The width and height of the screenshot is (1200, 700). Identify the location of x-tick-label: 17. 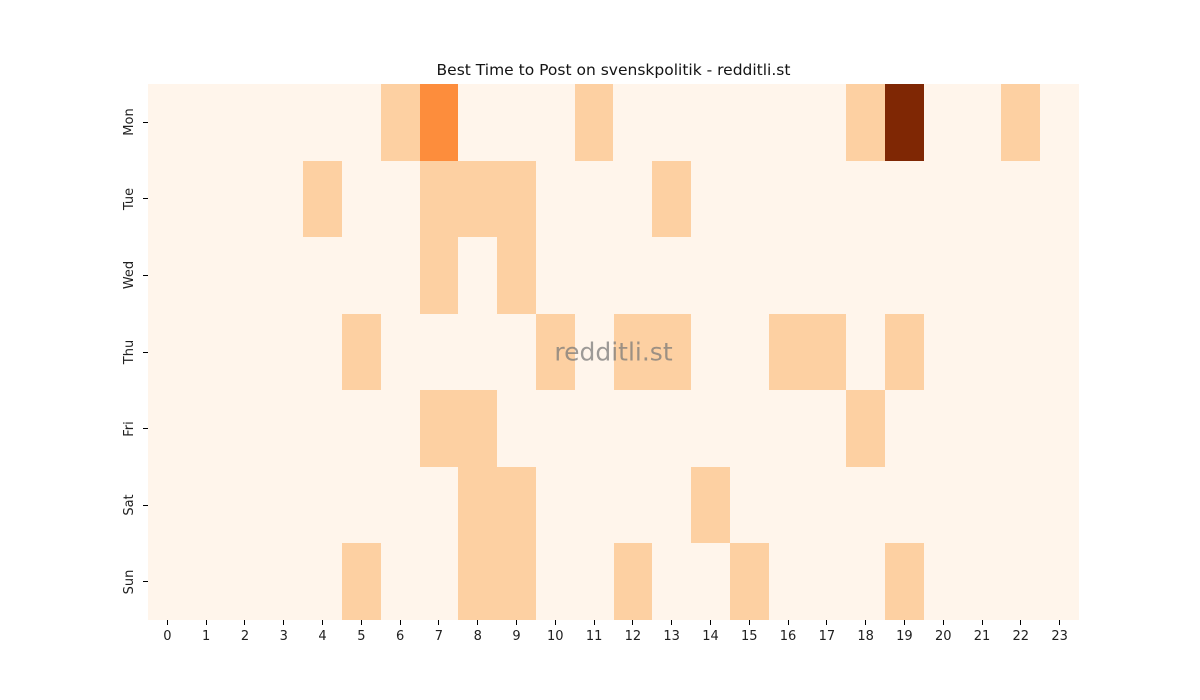
(827, 636).